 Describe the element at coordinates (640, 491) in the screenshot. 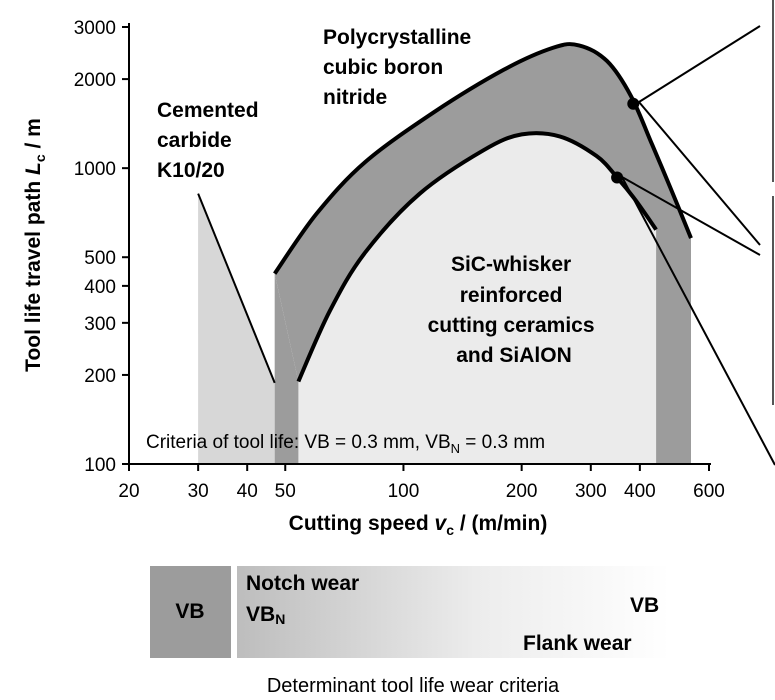

I see `x-tick-label: 400` at that location.